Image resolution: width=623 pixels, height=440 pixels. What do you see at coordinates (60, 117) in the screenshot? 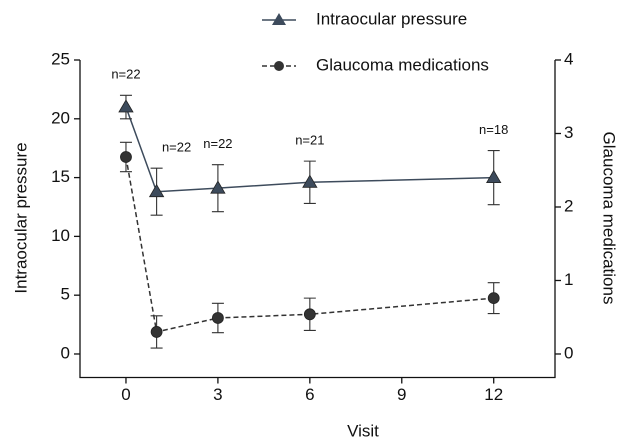
I see `y-tick-label: 20` at bounding box center [60, 117].